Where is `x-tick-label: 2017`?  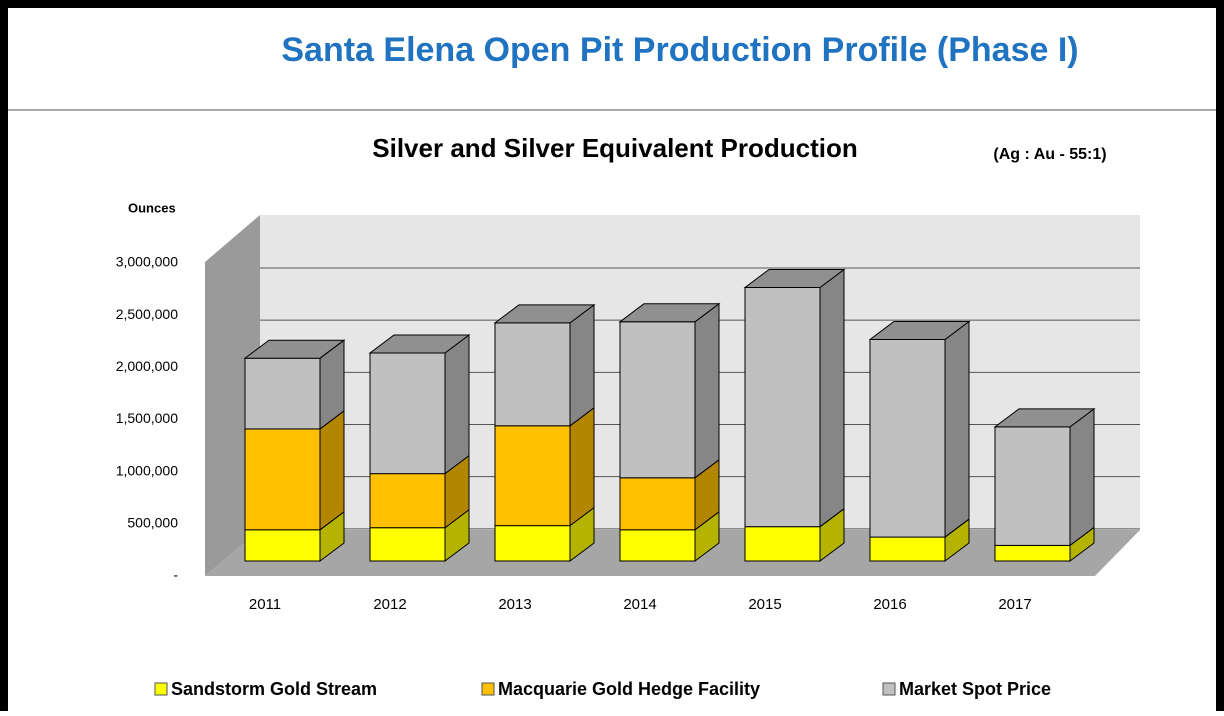
x-tick-label: 2017 is located at coordinates (1014, 604).